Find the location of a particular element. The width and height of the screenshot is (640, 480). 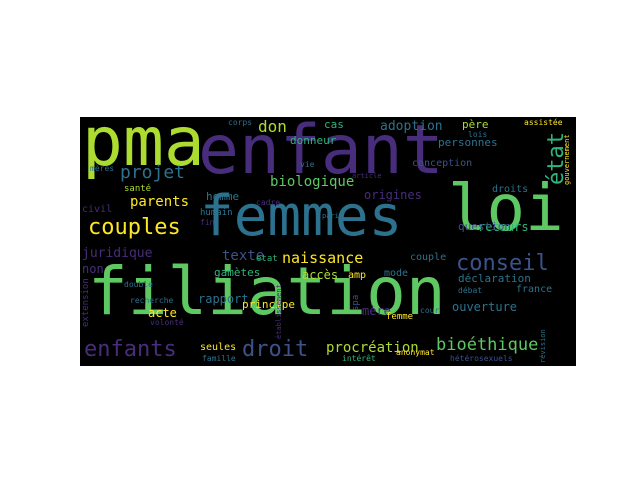

word-pere: père is located at coordinates (475, 124).